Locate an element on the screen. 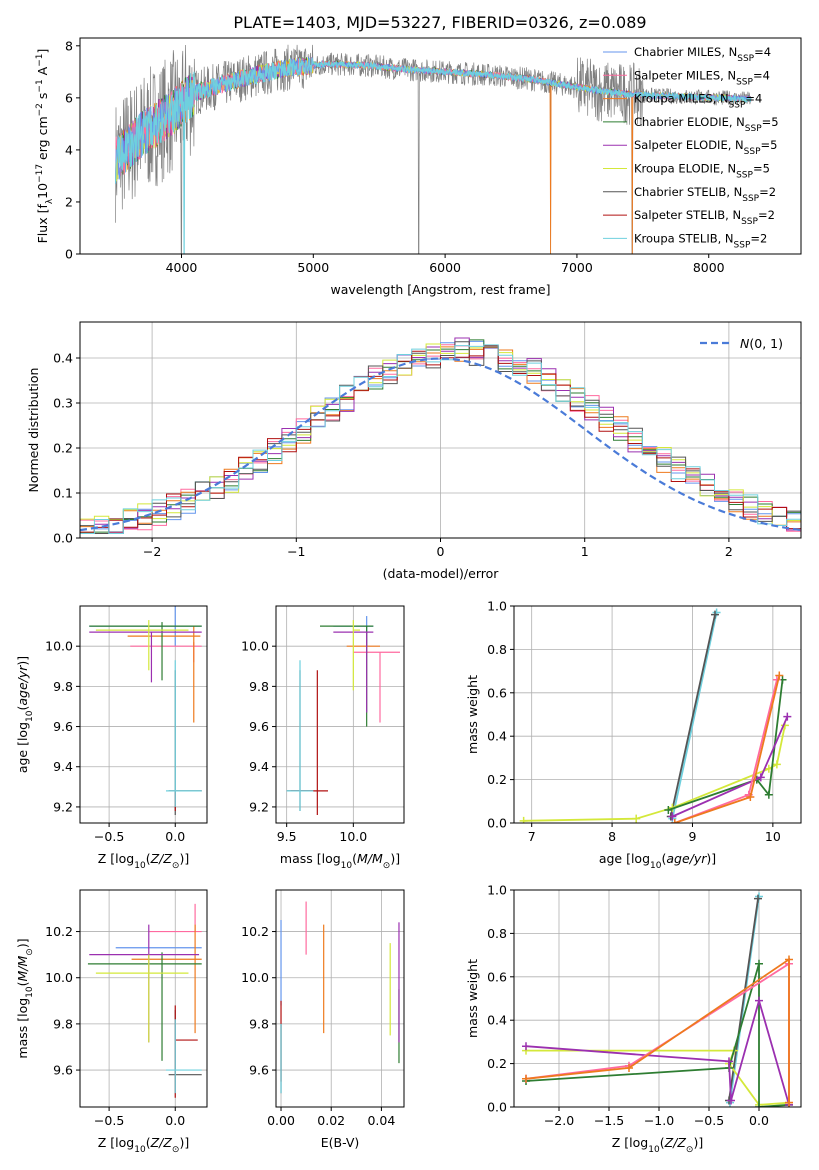 The image size is (819, 1170). weights-plot-weight_vs_Z is located at coordinates (657, 999).